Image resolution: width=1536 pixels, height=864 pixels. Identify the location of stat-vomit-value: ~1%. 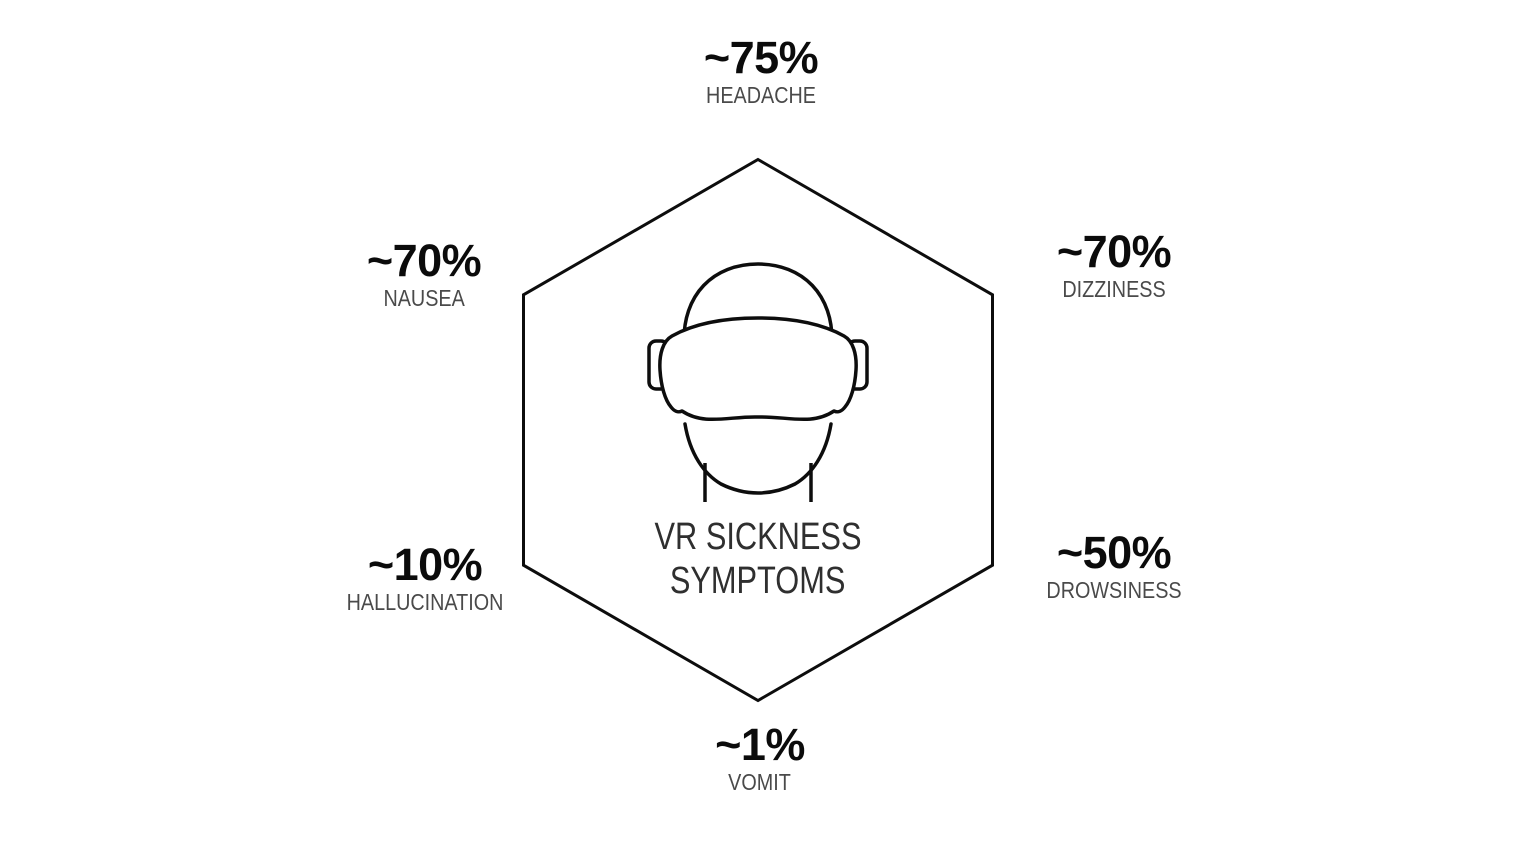
(760, 744).